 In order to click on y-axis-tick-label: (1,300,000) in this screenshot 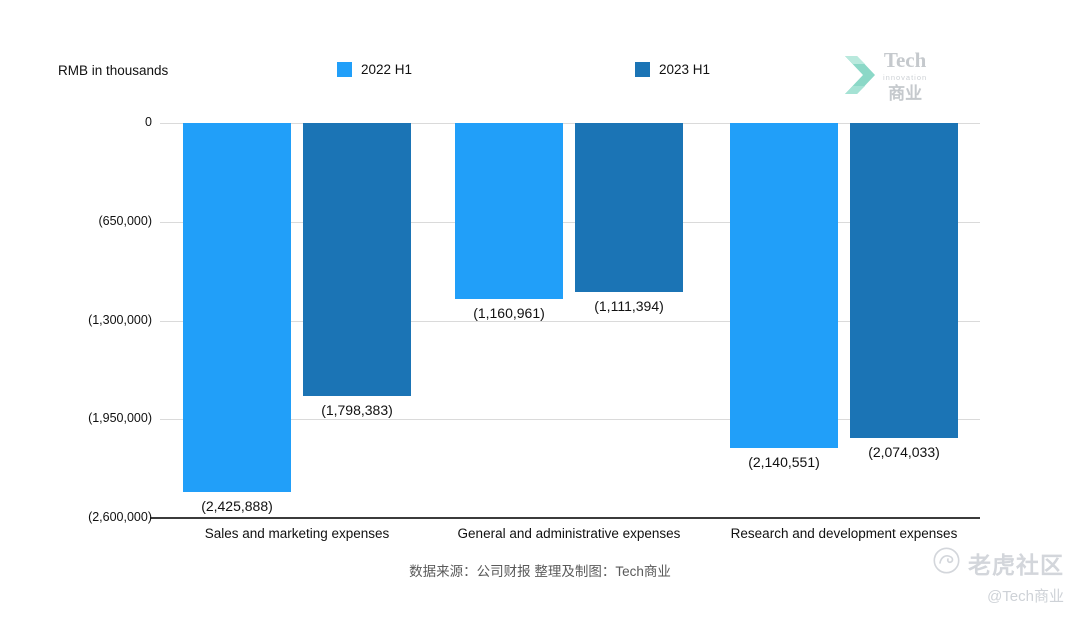, I will do `click(120, 319)`.